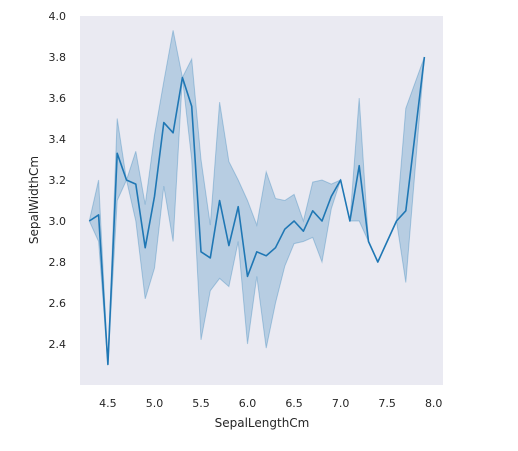 The image size is (518, 451). What do you see at coordinates (58, 262) in the screenshot?
I see `y-tick-label: 2.8` at bounding box center [58, 262].